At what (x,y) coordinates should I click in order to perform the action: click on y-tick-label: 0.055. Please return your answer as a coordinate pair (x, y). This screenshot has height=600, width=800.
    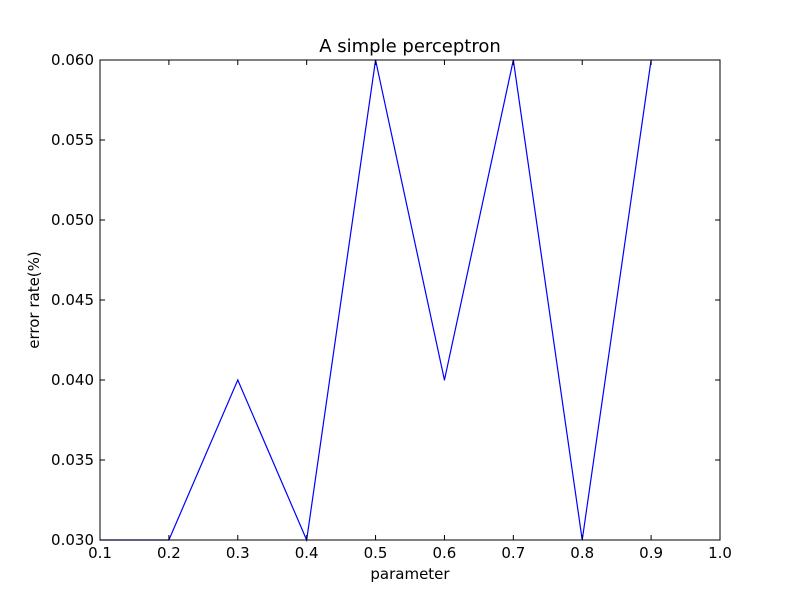
    Looking at the image, I should click on (72, 140).